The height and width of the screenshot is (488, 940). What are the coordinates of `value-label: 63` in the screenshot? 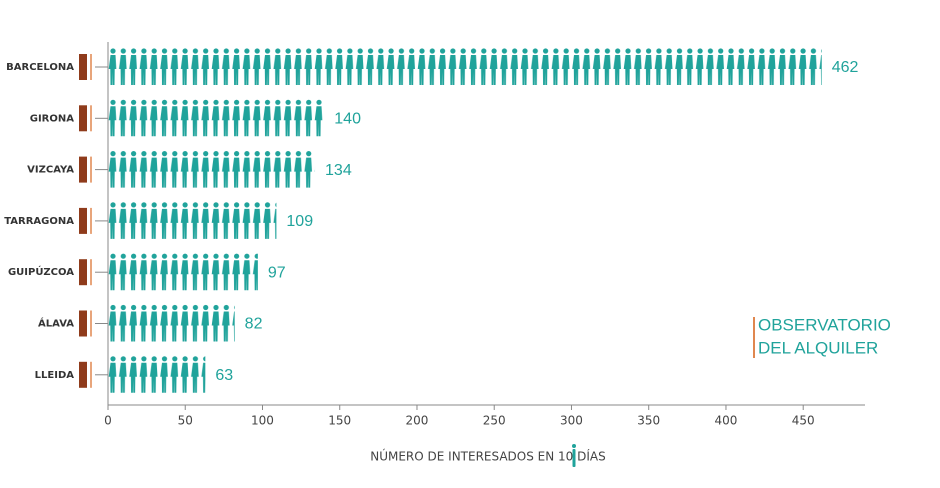 It's located at (224, 375).